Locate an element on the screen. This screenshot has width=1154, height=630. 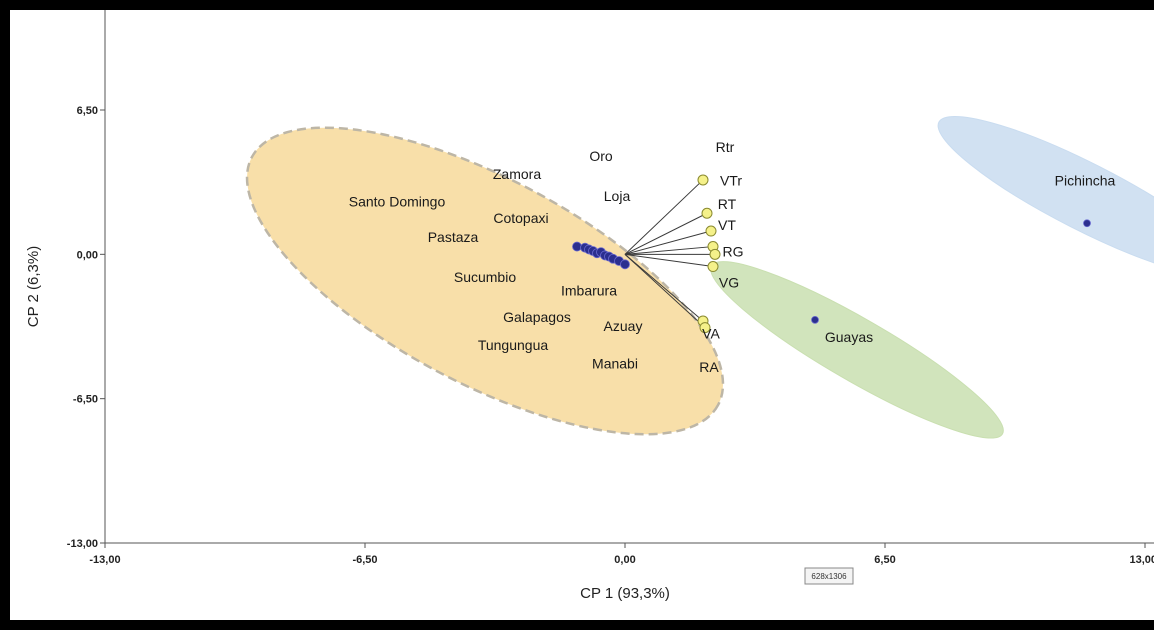
x-axis-title: CP 1 (93,3%) is located at coordinates (625, 593).